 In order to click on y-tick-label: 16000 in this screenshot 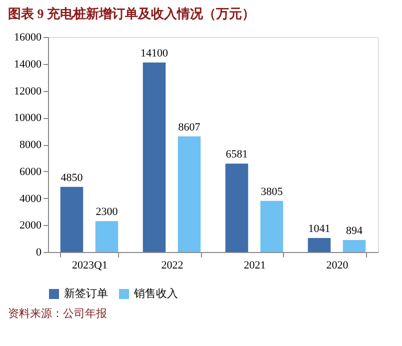, I will do `click(28, 38)`.